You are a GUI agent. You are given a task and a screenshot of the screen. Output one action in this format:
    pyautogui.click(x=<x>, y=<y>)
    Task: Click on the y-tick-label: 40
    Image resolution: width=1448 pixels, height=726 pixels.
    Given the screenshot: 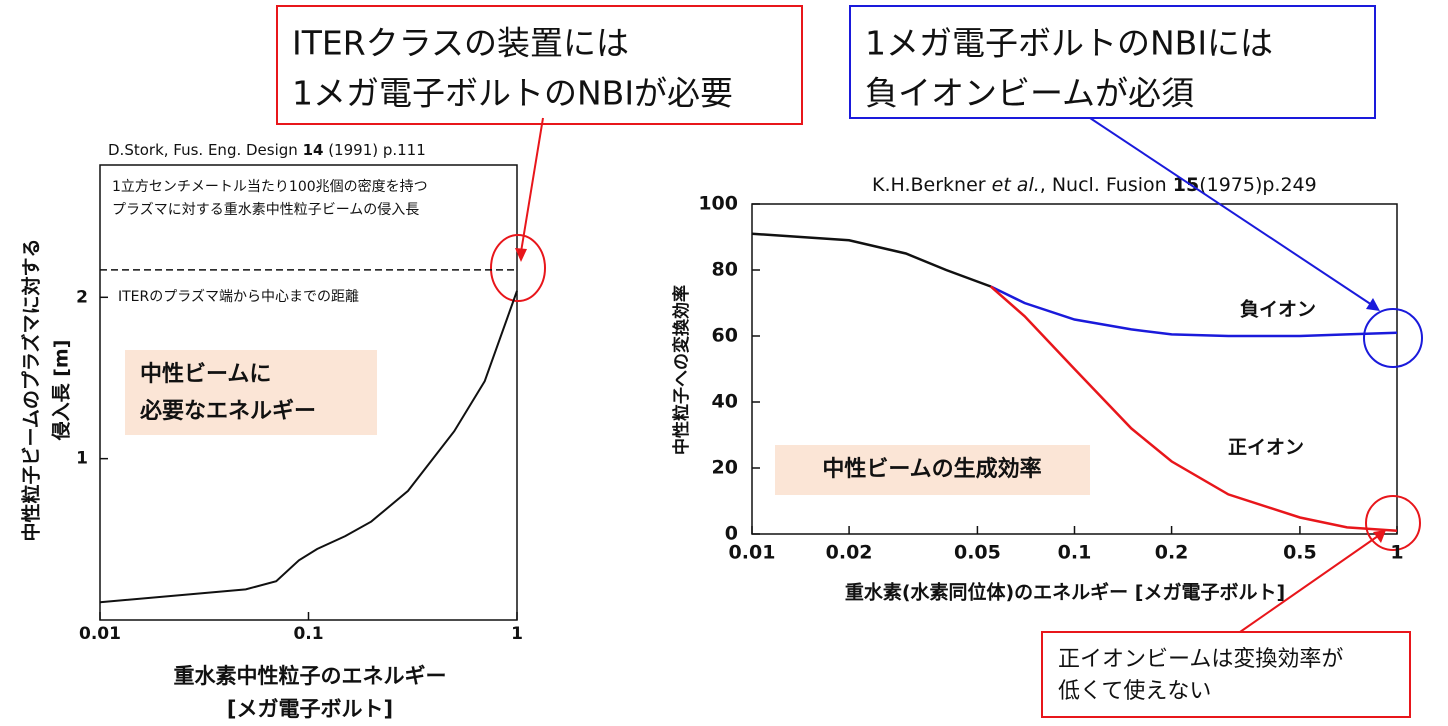 What is the action you would take?
    pyautogui.click(x=725, y=402)
    